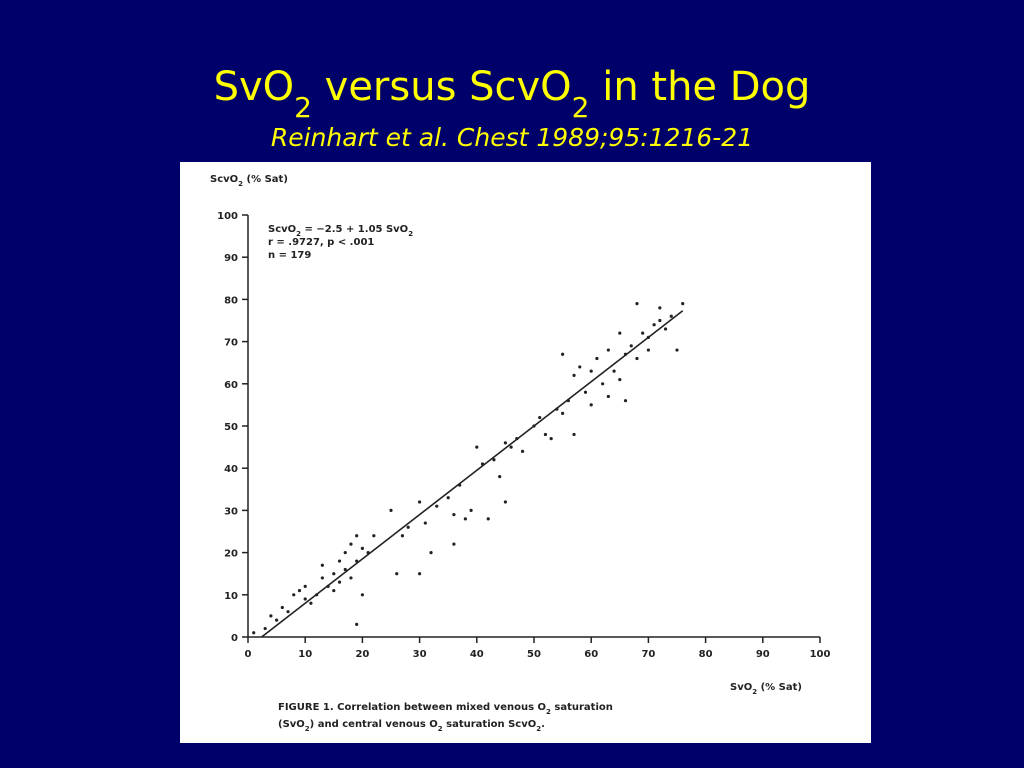 The width and height of the screenshot is (1024, 768). I want to click on x-axis-label: SvO2 (% Sat), so click(766, 689).